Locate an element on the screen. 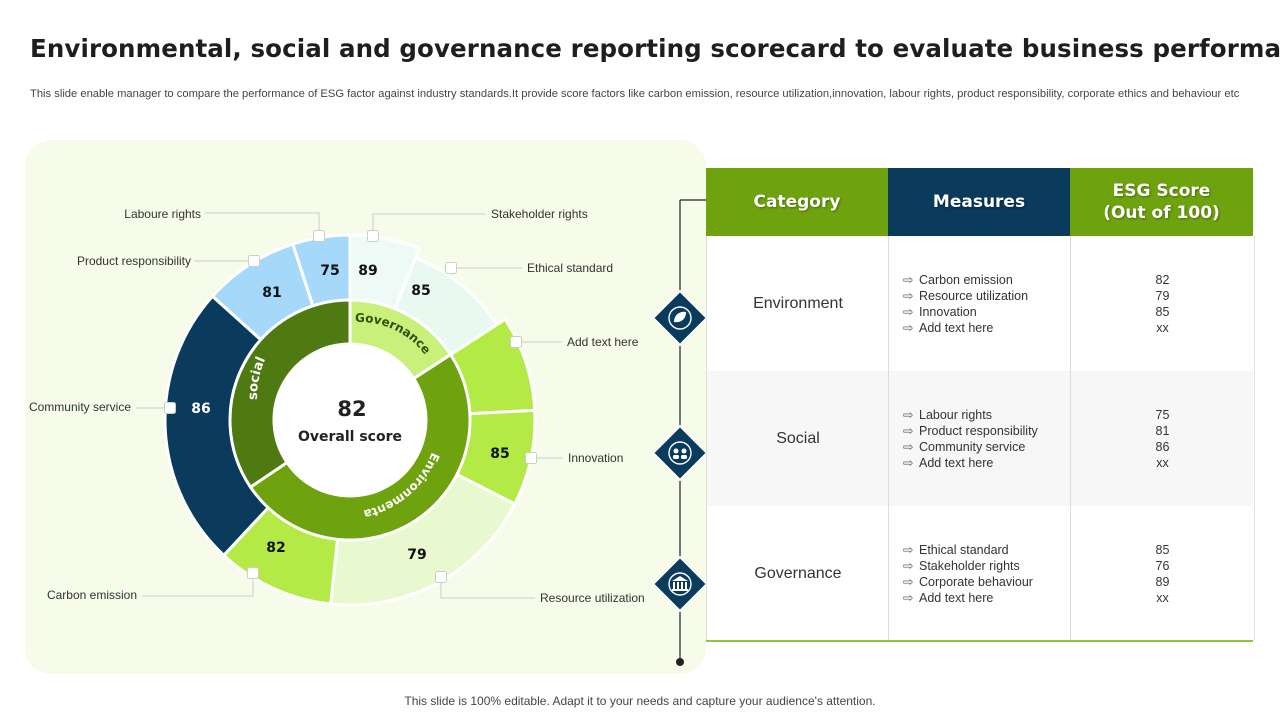 Image resolution: width=1280 pixels, height=720 pixels. category-cell: Governance is located at coordinates (797, 573).